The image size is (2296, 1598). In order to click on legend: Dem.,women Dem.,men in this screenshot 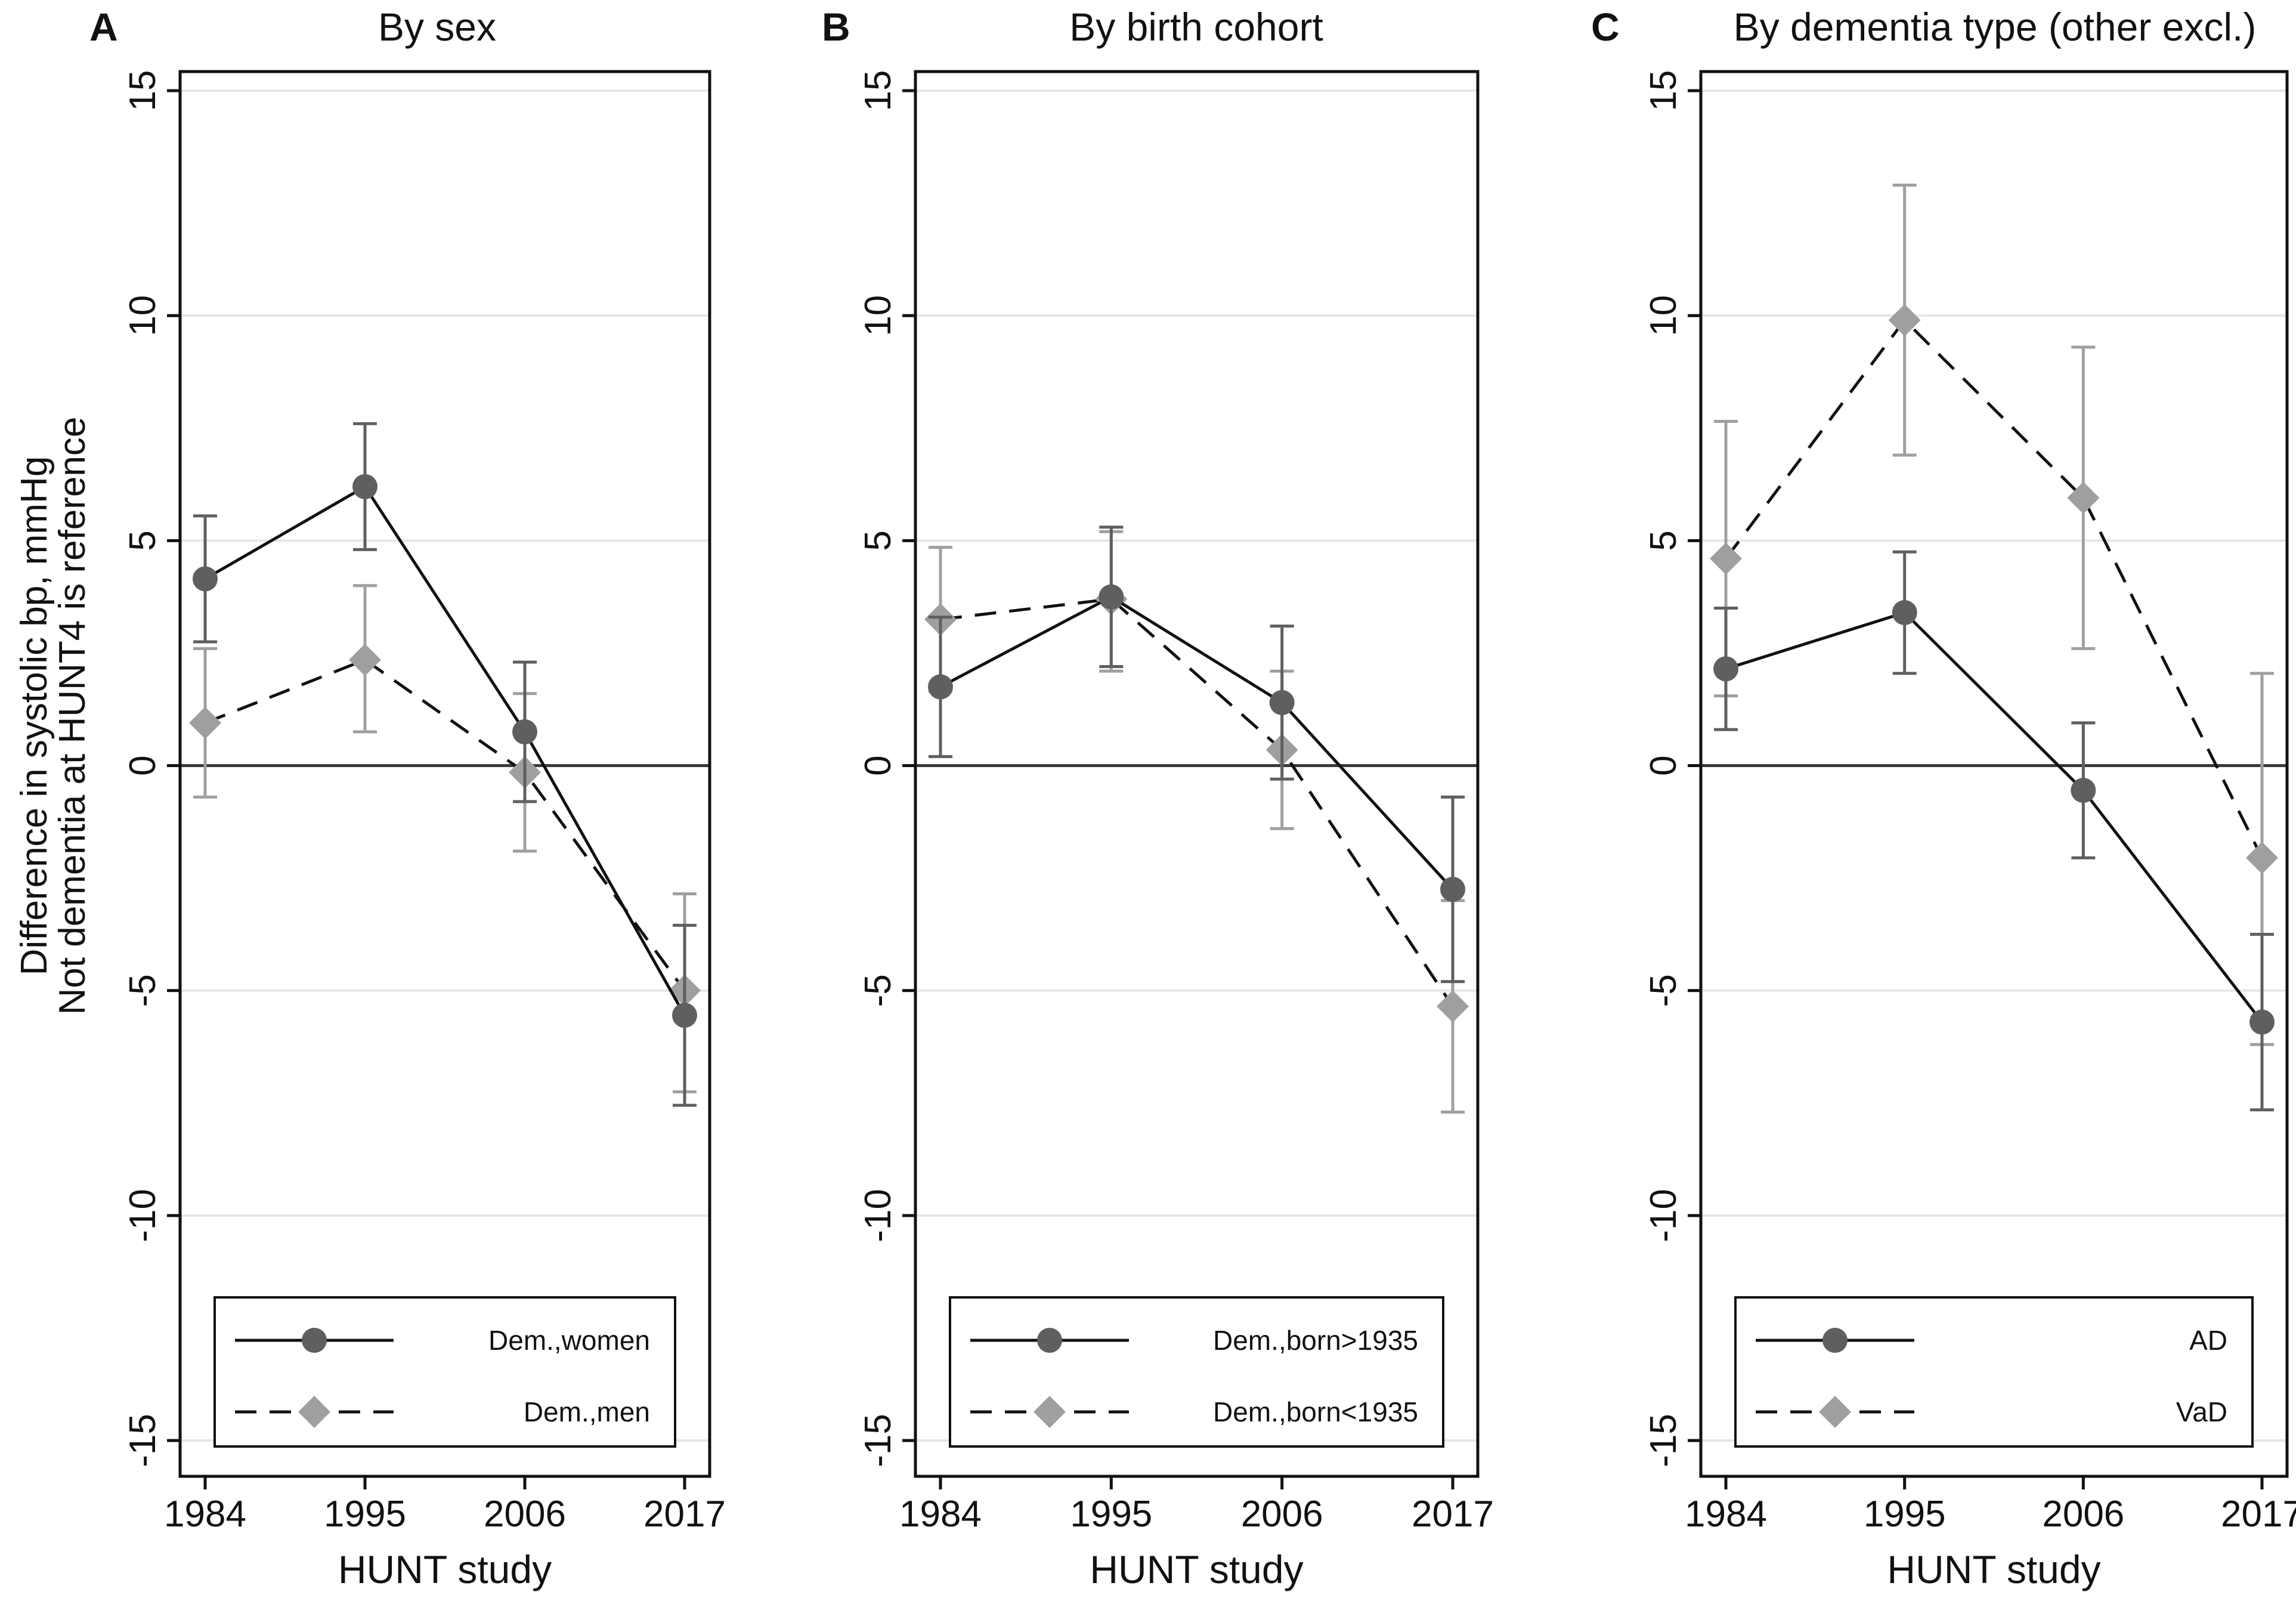, I will do `click(444, 1372)`.